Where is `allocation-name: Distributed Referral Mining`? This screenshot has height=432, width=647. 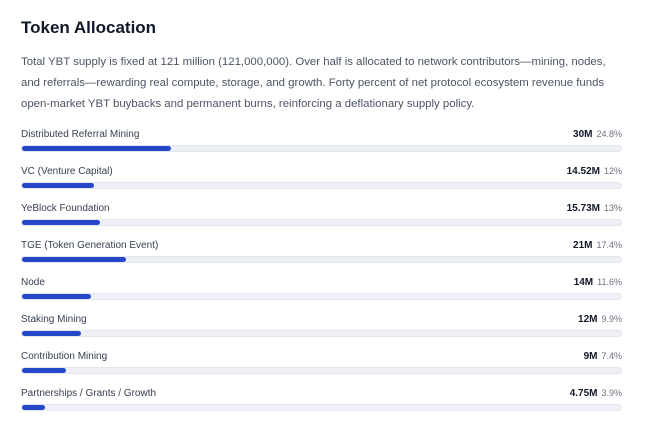 allocation-name: Distributed Referral Mining is located at coordinates (80, 134).